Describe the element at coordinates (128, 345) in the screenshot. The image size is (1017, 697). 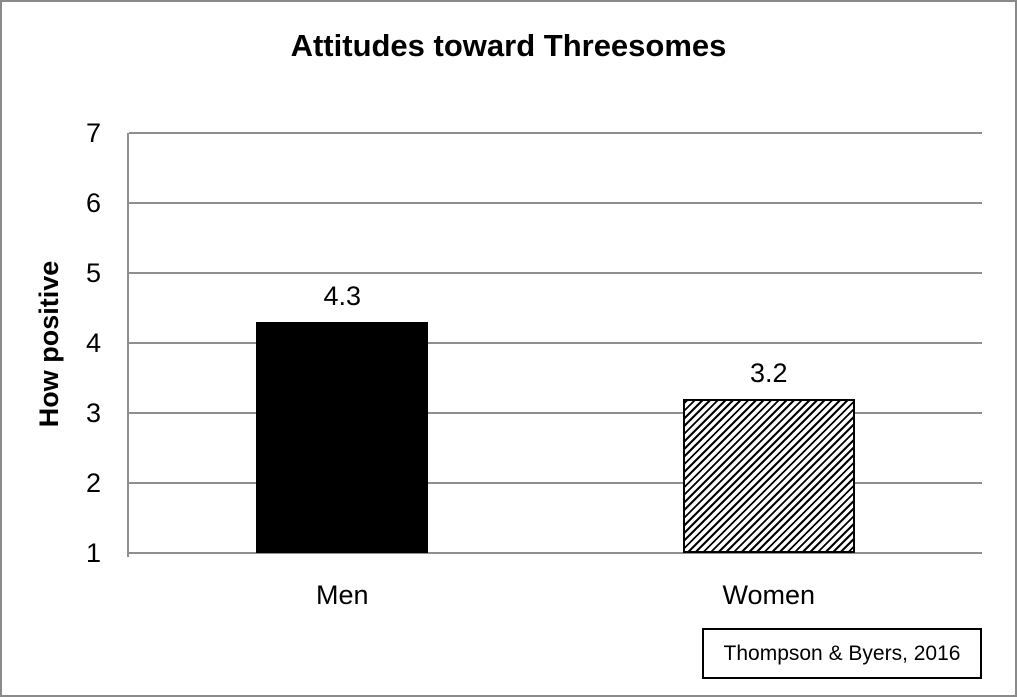
I see `y-axis-line` at that location.